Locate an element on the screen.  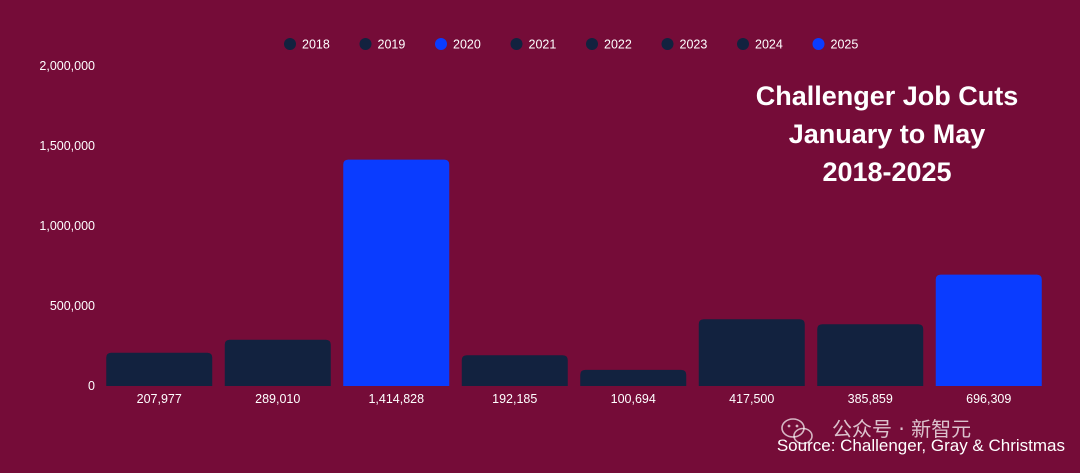
legend-label-2024: 2024 is located at coordinates (769, 45).